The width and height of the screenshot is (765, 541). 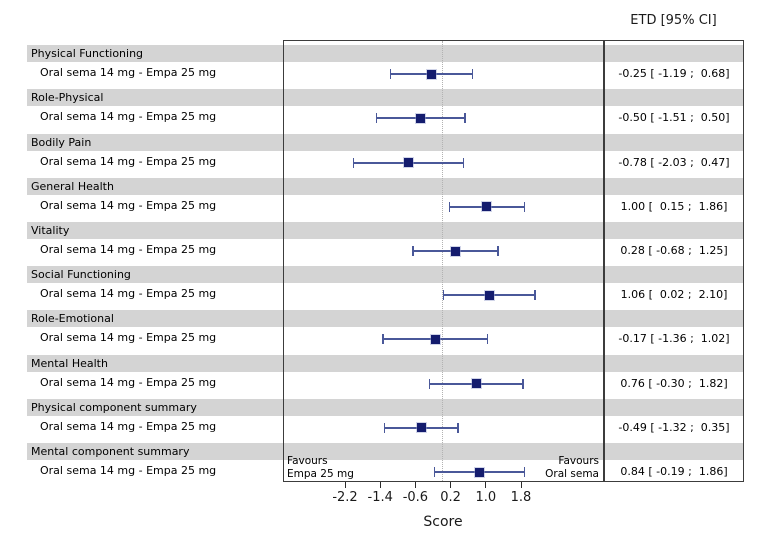 What do you see at coordinates (674, 295) in the screenshot?
I see `etd-value: 1.06 [ 0.02 ; 2.10]` at bounding box center [674, 295].